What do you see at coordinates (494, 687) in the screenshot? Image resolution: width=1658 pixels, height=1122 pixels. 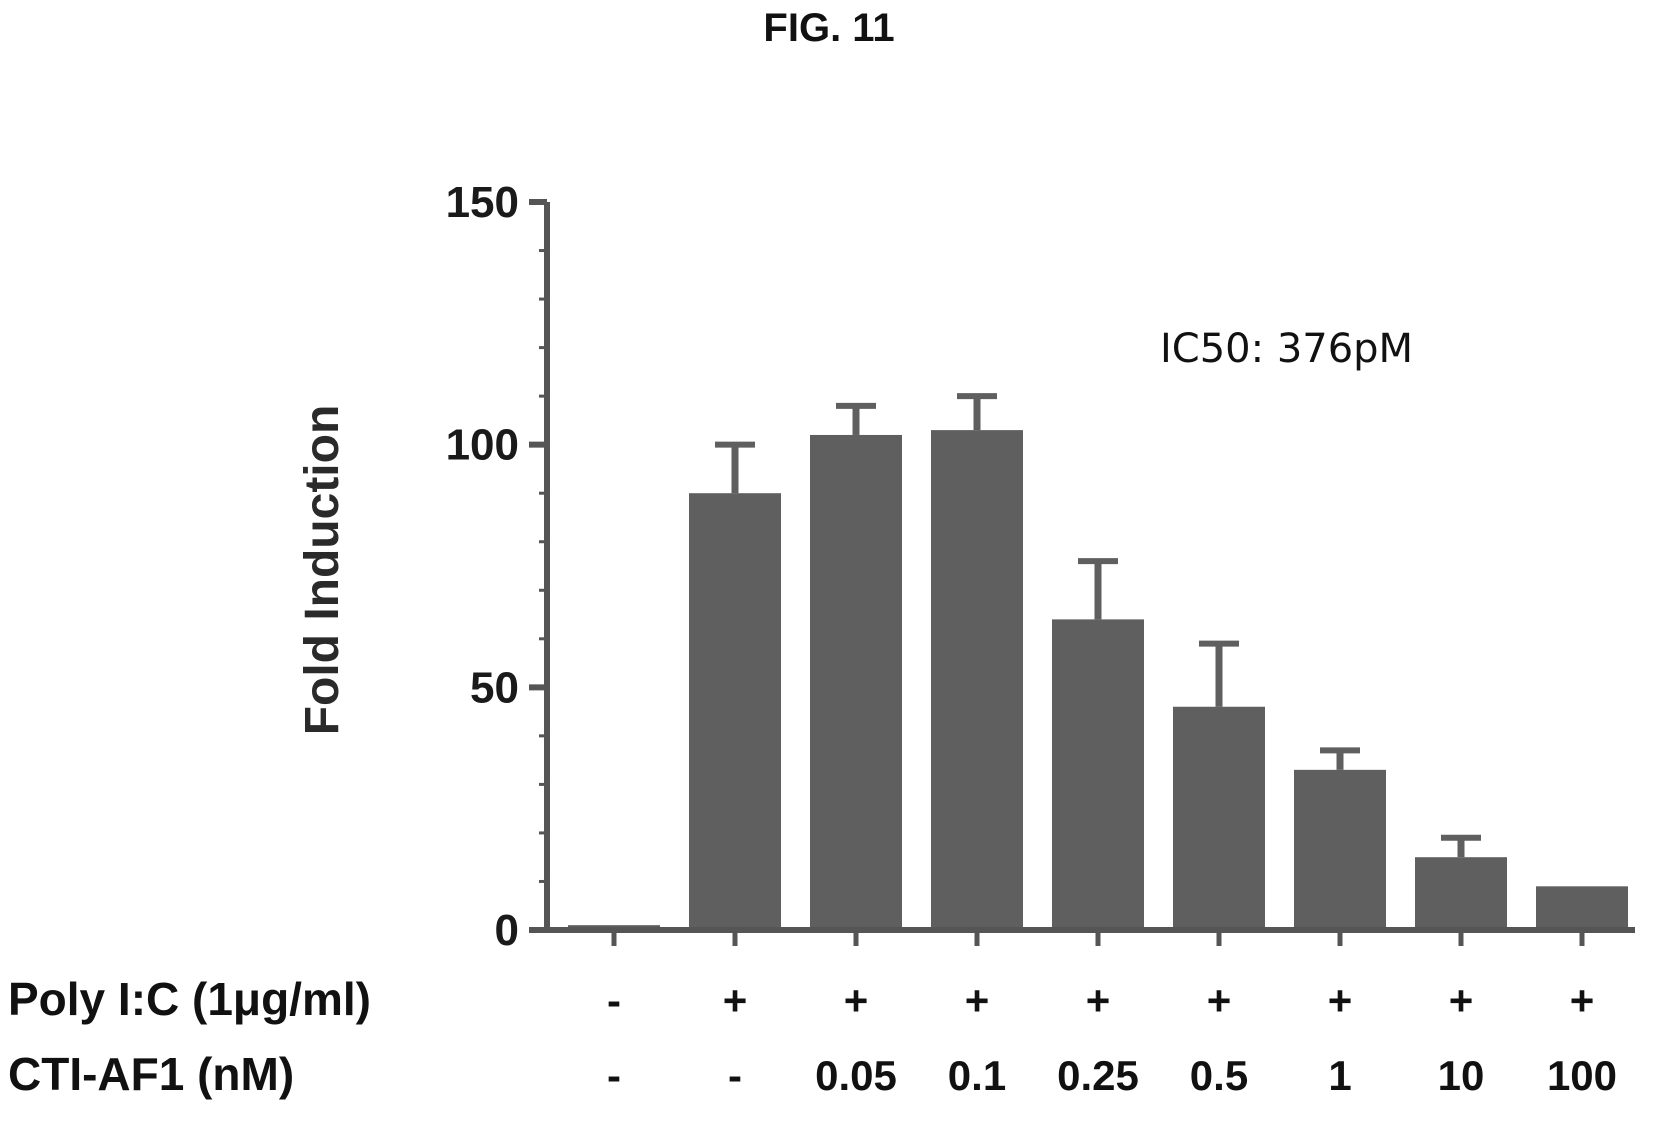 I see `y-tick-label-50: 50` at bounding box center [494, 687].